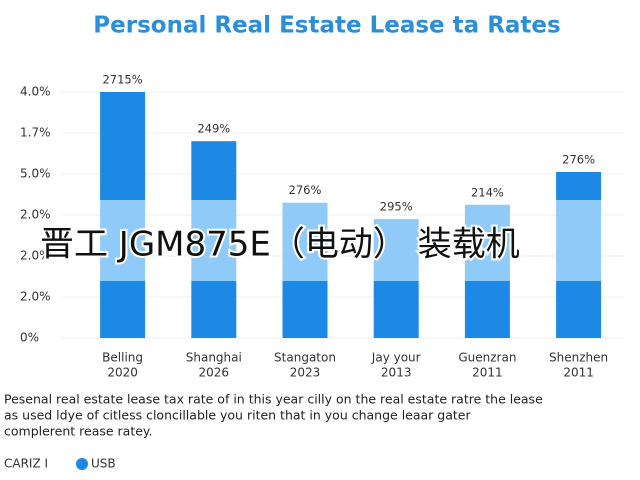 This screenshot has width=640, height=480. Describe the element at coordinates (396, 373) in the screenshot. I see `x-tick-label: 2013` at that location.